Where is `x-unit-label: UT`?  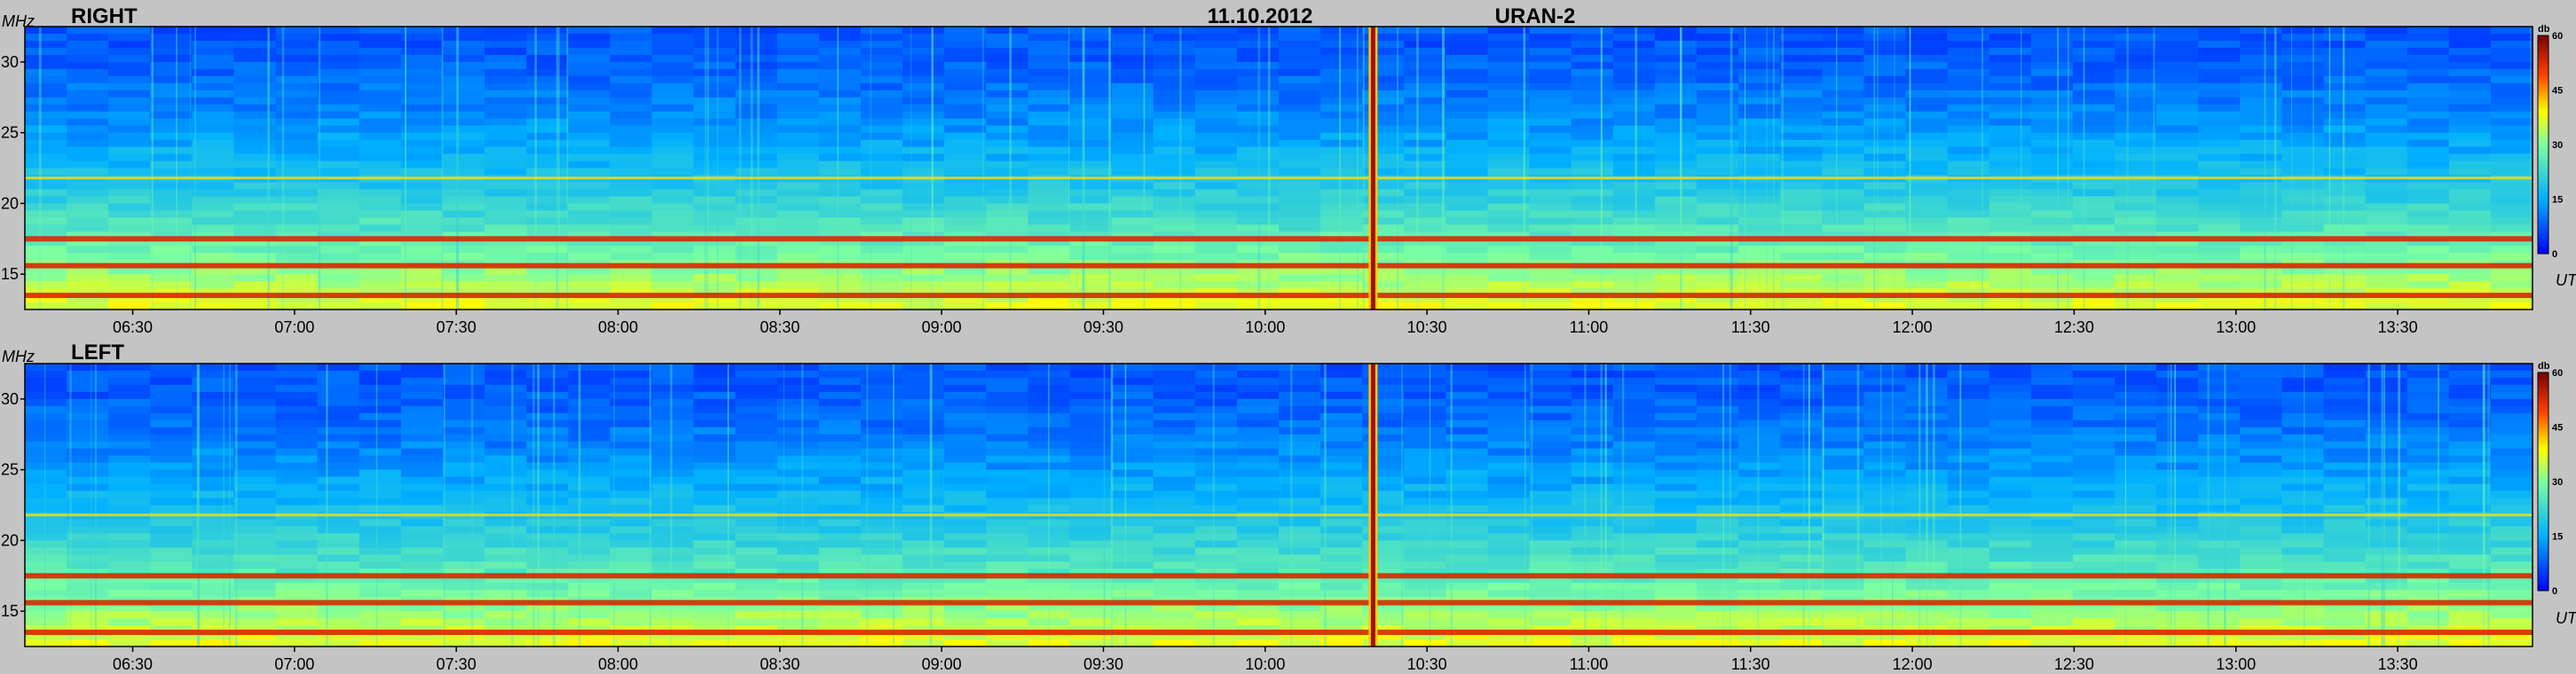 x-unit-label: UT is located at coordinates (2566, 618).